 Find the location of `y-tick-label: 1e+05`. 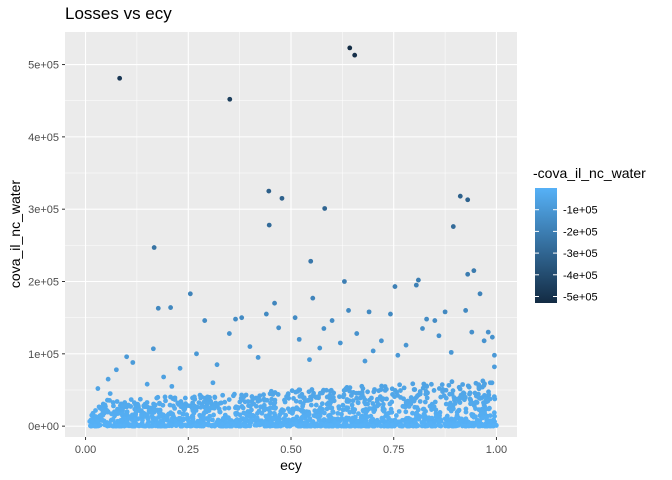

y-tick-label: 1e+05 is located at coordinates (43, 355).